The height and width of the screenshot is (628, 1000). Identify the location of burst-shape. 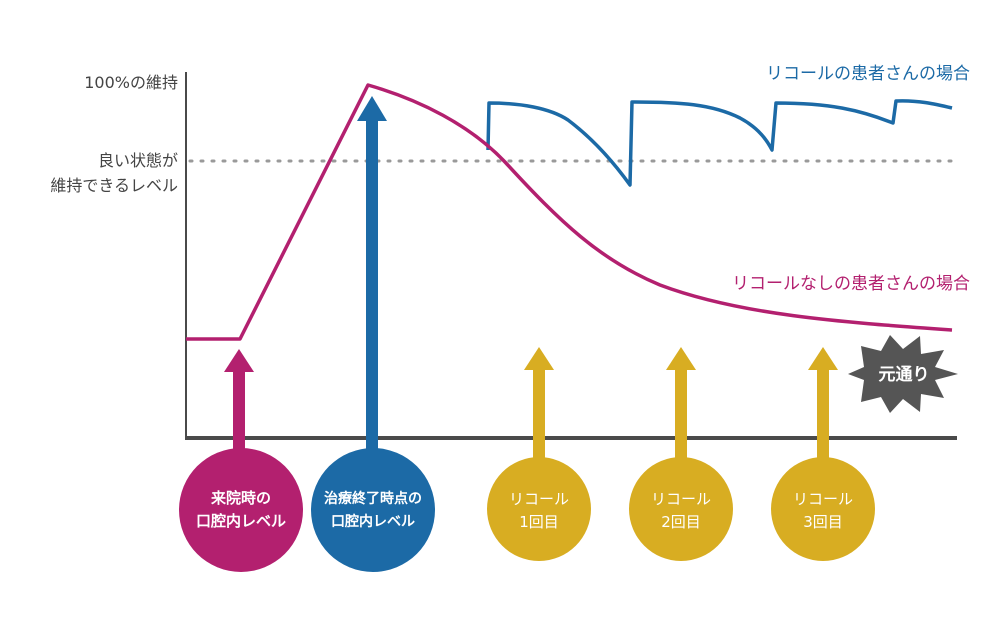
(903, 374).